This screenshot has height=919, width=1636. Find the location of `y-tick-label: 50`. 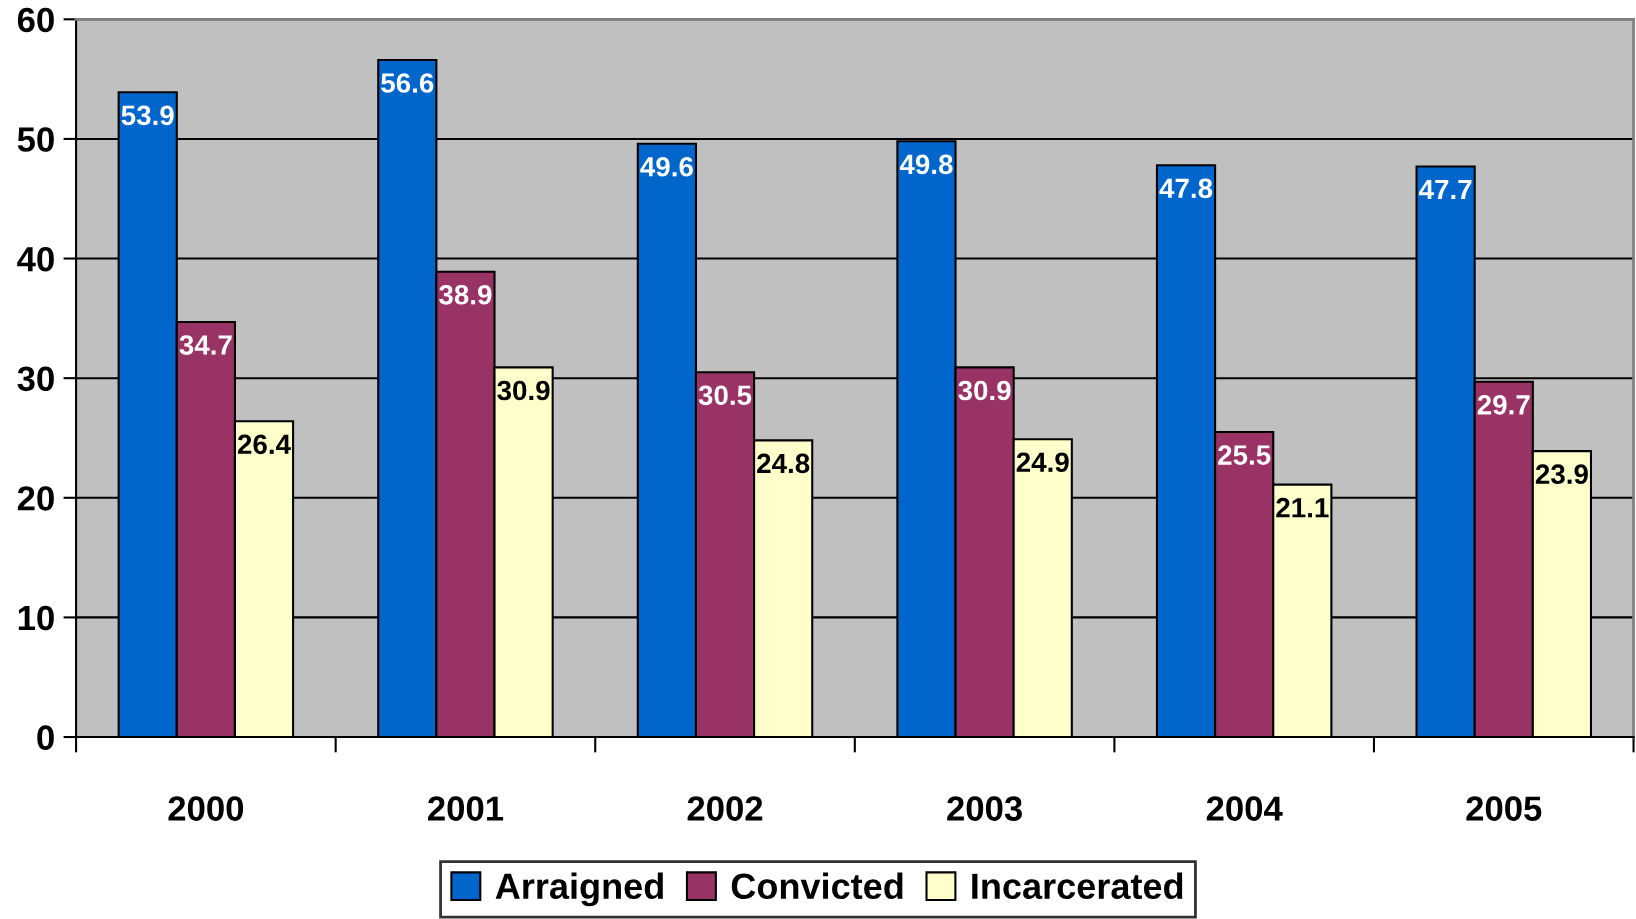

y-tick-label: 50 is located at coordinates (35, 139).